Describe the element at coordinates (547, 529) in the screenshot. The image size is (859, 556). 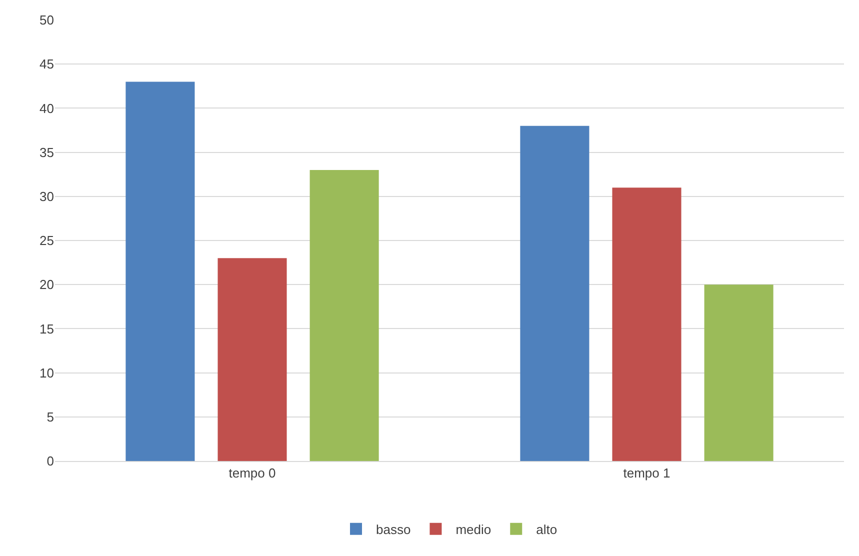
I see `legend-label: alto` at that location.